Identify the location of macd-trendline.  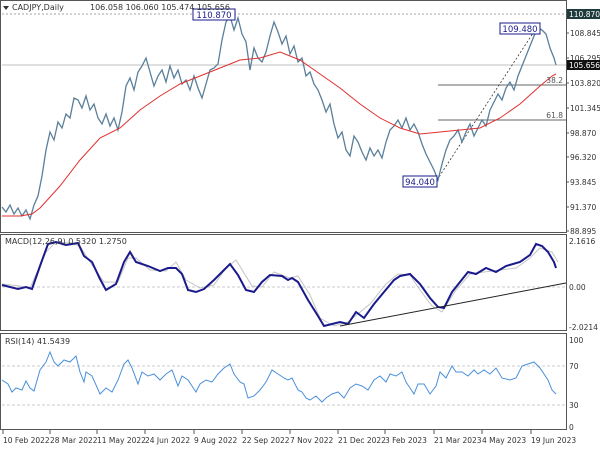
(453, 304).